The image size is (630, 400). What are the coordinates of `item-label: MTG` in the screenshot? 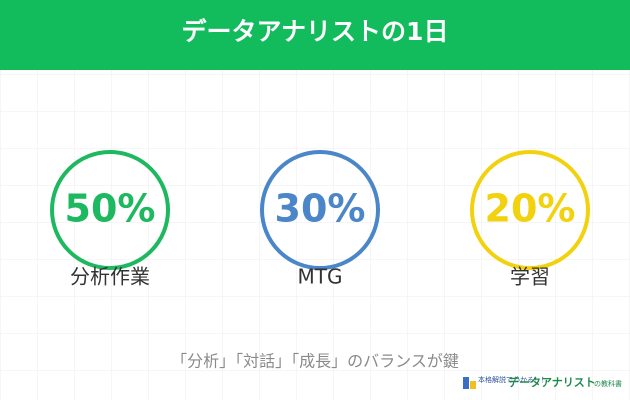 It's located at (320, 277).